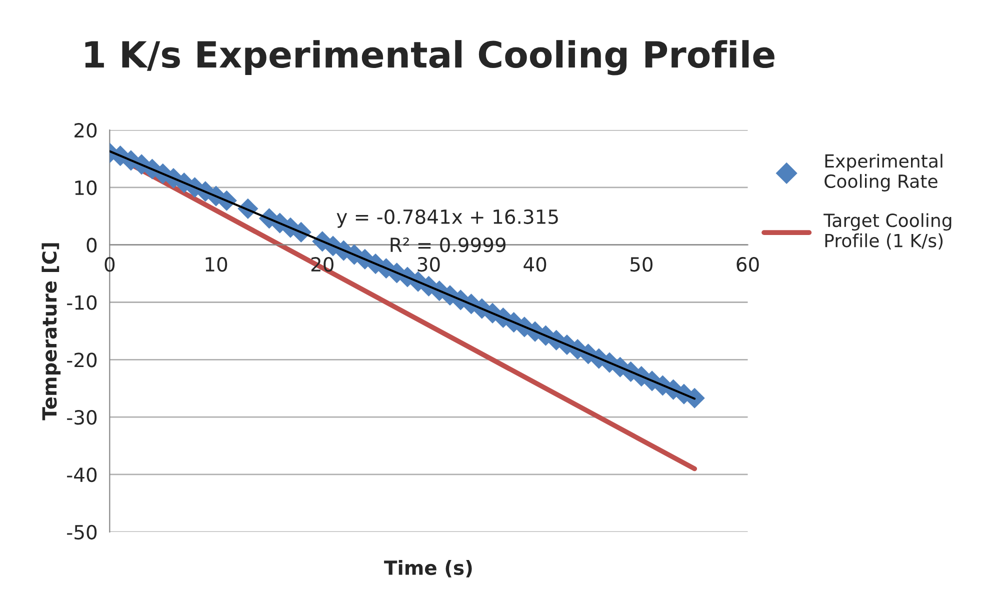 This screenshot has height=591, width=997. What do you see at coordinates (447, 218) in the screenshot?
I see `annotation: y = -0.7841x + 16.315` at bounding box center [447, 218].